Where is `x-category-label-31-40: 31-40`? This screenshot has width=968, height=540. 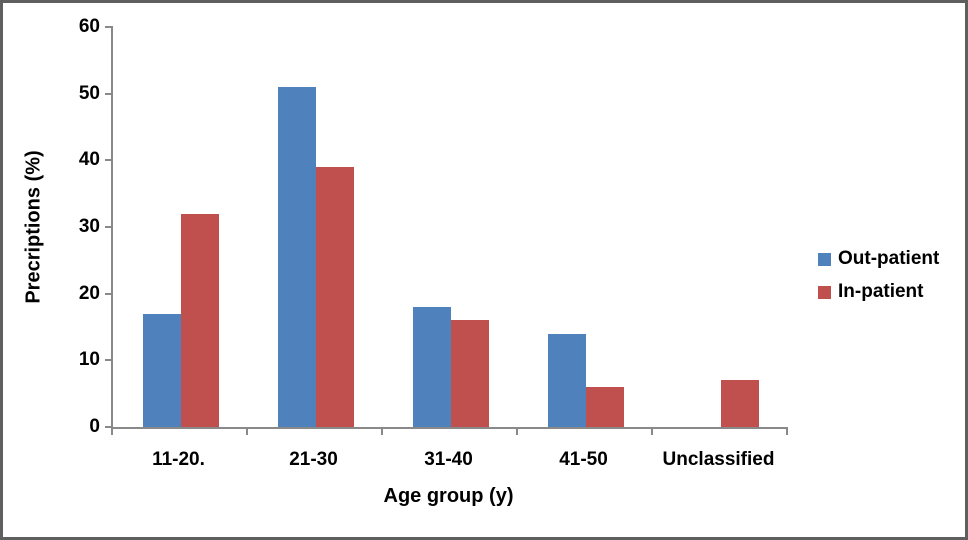
x-category-label-31-40: 31-40 is located at coordinates (448, 459).